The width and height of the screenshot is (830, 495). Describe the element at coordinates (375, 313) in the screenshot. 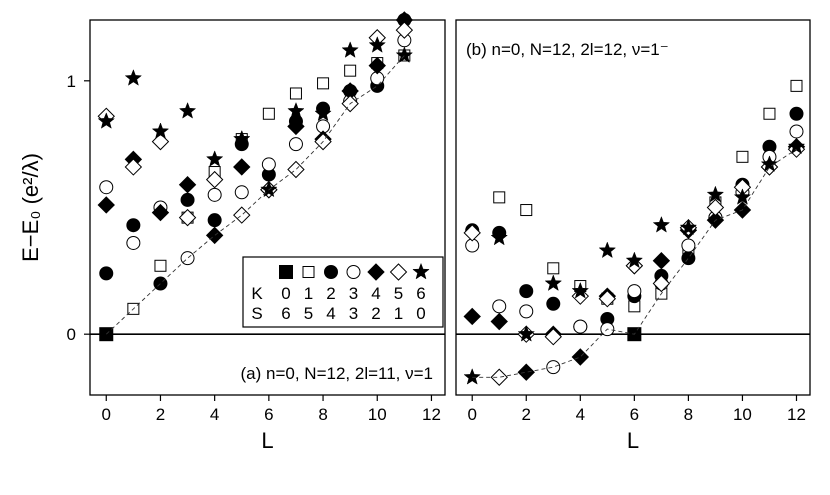

I see `legend-s-value: 2` at that location.